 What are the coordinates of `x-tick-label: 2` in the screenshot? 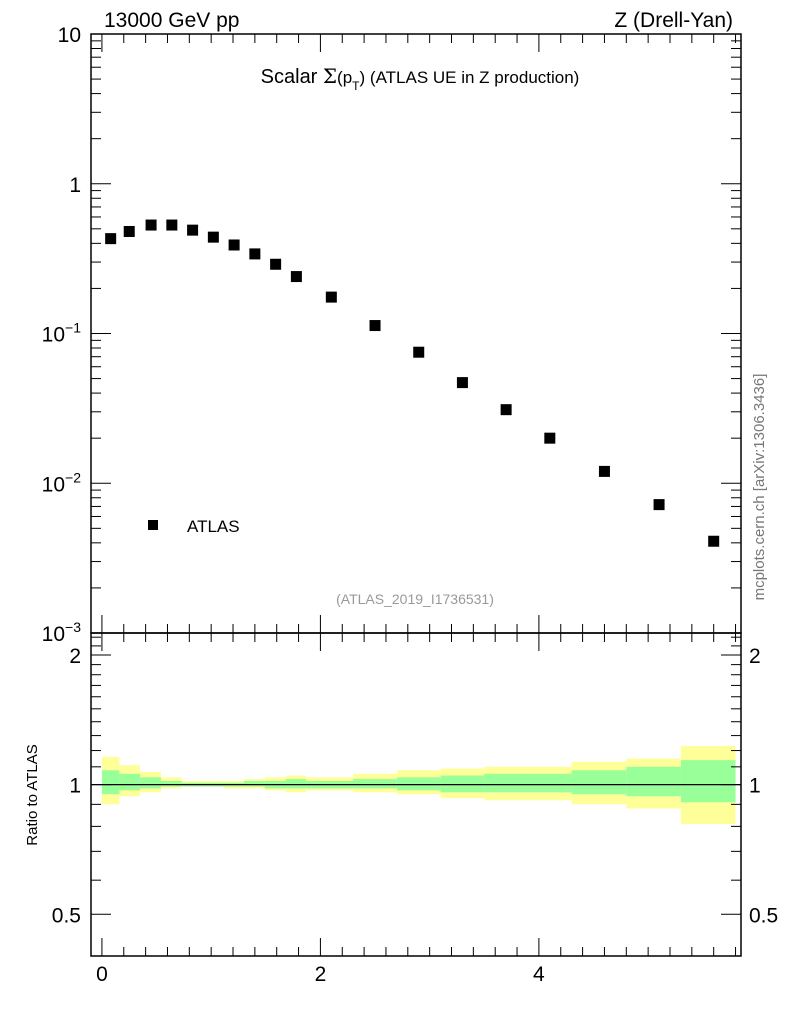 It's located at (321, 974).